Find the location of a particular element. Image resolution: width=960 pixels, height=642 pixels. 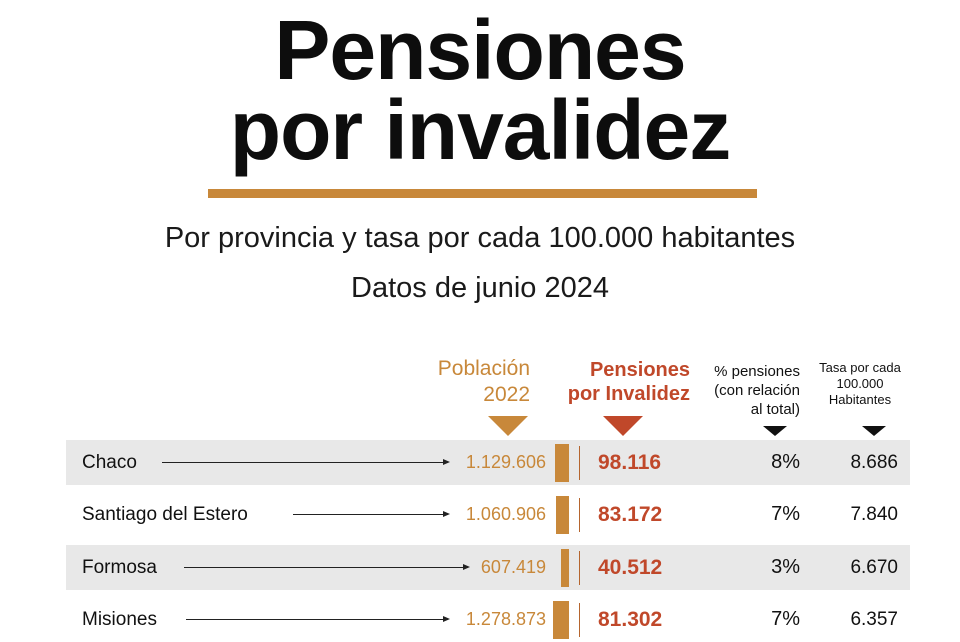

subtitle-line-2: Datos de junio 2024 is located at coordinates (480, 288).